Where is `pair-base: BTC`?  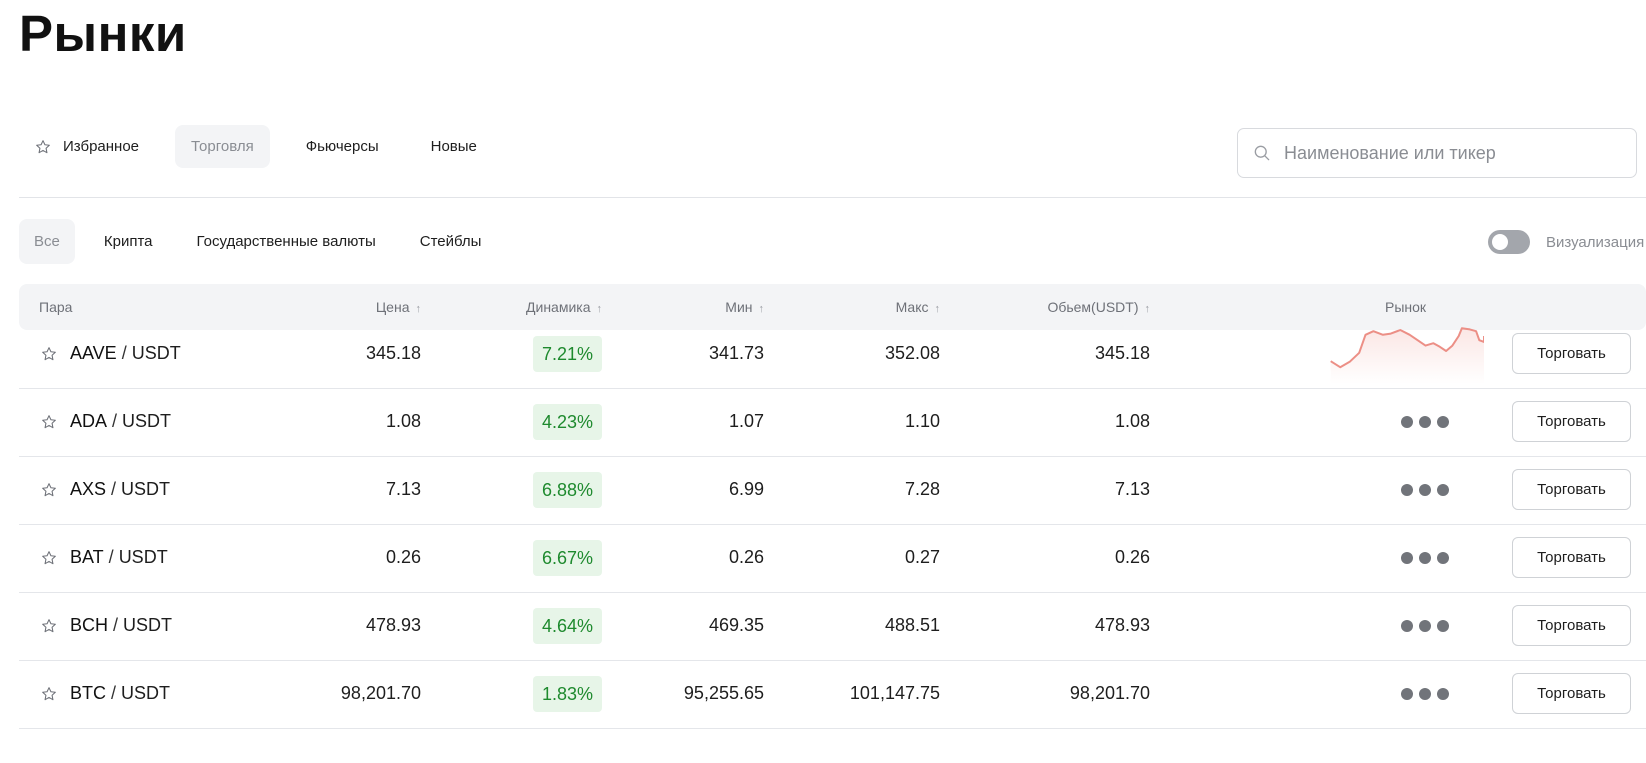 pair-base: BTC is located at coordinates (88, 693).